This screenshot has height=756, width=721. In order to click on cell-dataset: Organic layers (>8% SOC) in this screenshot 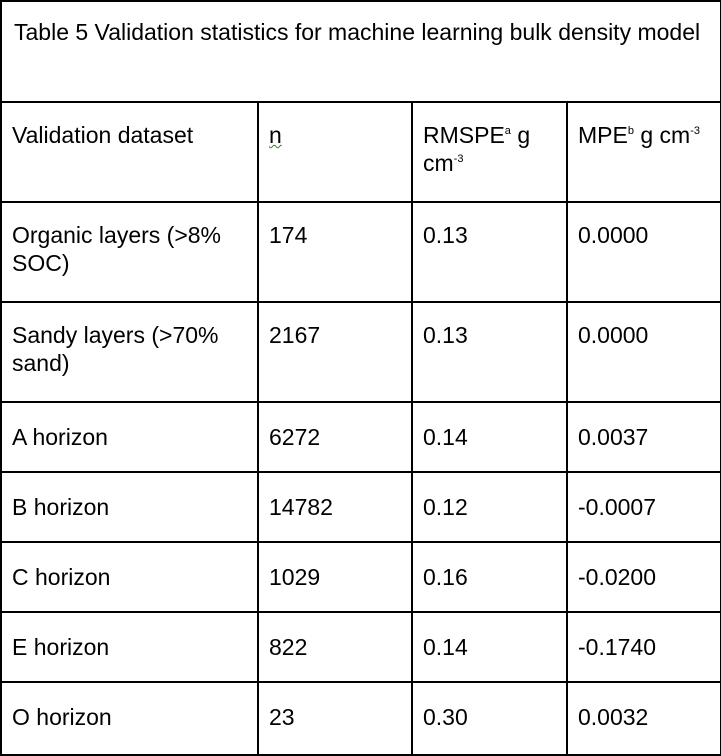, I will do `click(129, 252)`.